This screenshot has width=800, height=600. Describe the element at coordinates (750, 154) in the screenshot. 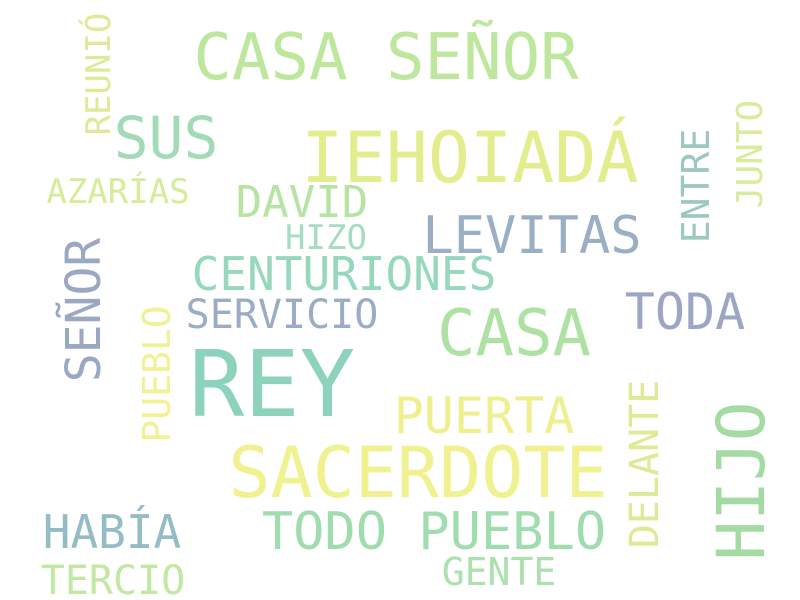

I see `word-junto: JUNTO` at that location.